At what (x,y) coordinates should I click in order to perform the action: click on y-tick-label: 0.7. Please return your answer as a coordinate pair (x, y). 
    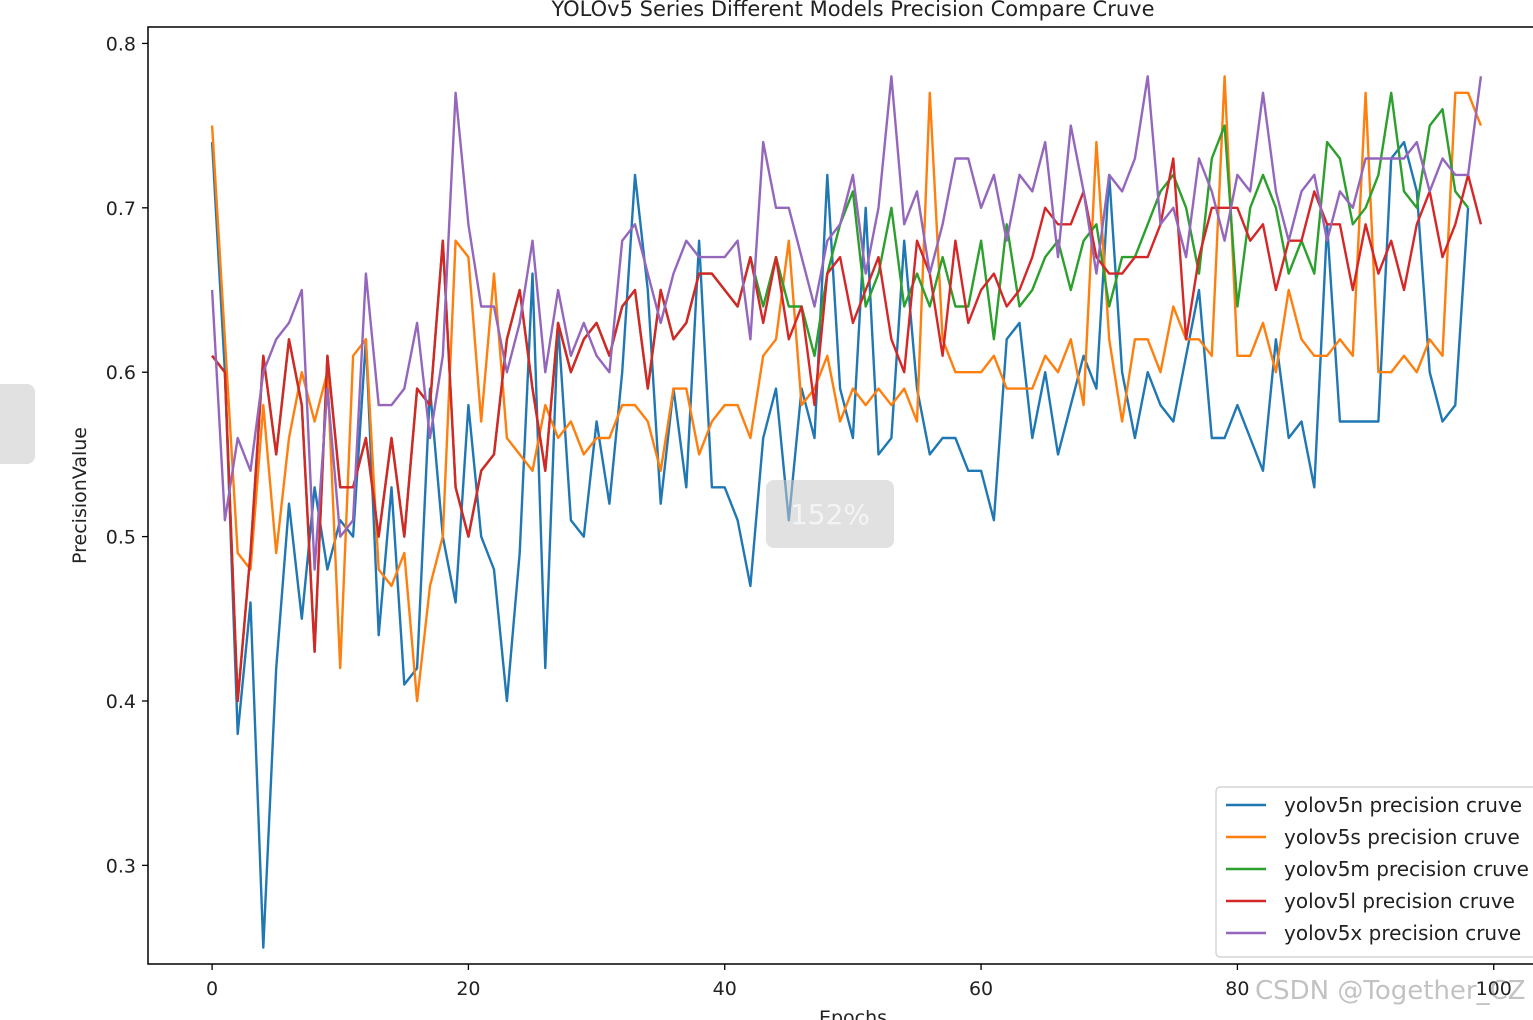
    Looking at the image, I should click on (121, 209).